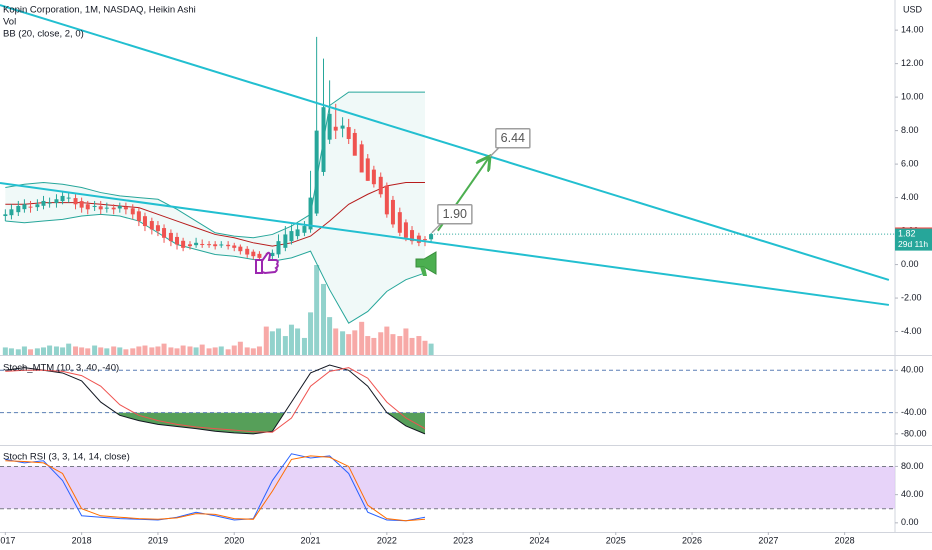 The image size is (932, 550). I want to click on y-tick-label: 40.00, so click(912, 494).